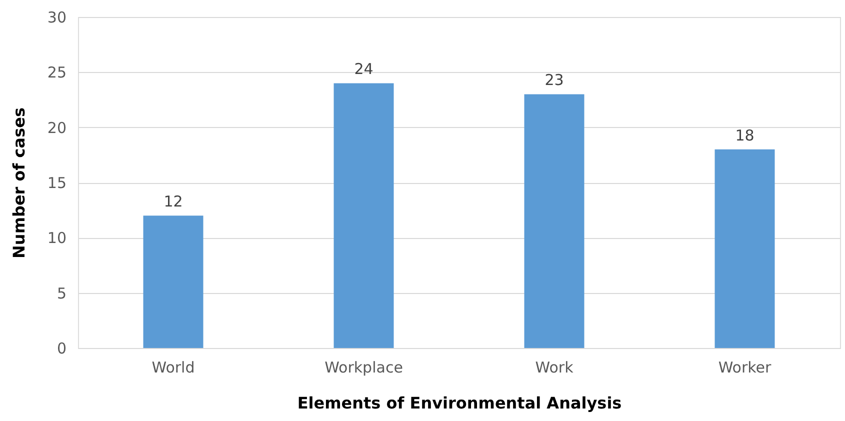  What do you see at coordinates (56, 73) in the screenshot?
I see `y-tick-label: 25` at bounding box center [56, 73].